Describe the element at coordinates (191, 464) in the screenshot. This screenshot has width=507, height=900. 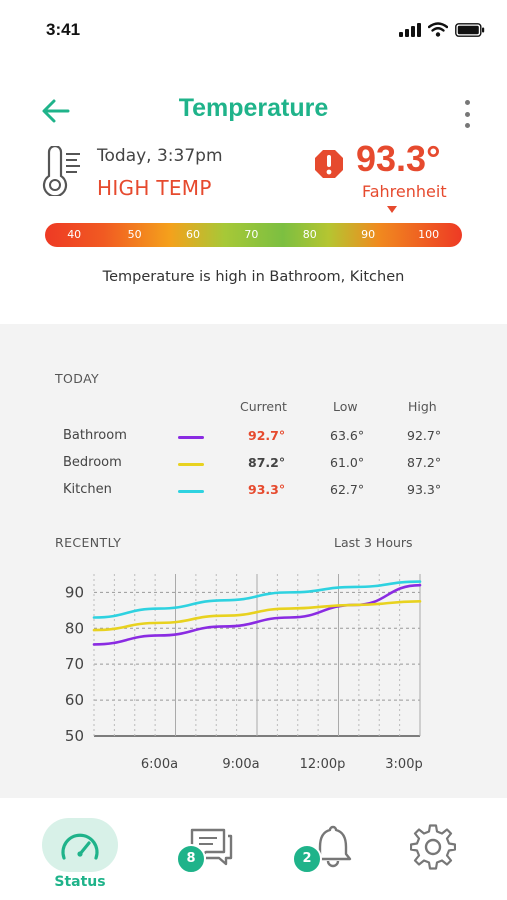
I see `legend-line-bedroom` at that location.